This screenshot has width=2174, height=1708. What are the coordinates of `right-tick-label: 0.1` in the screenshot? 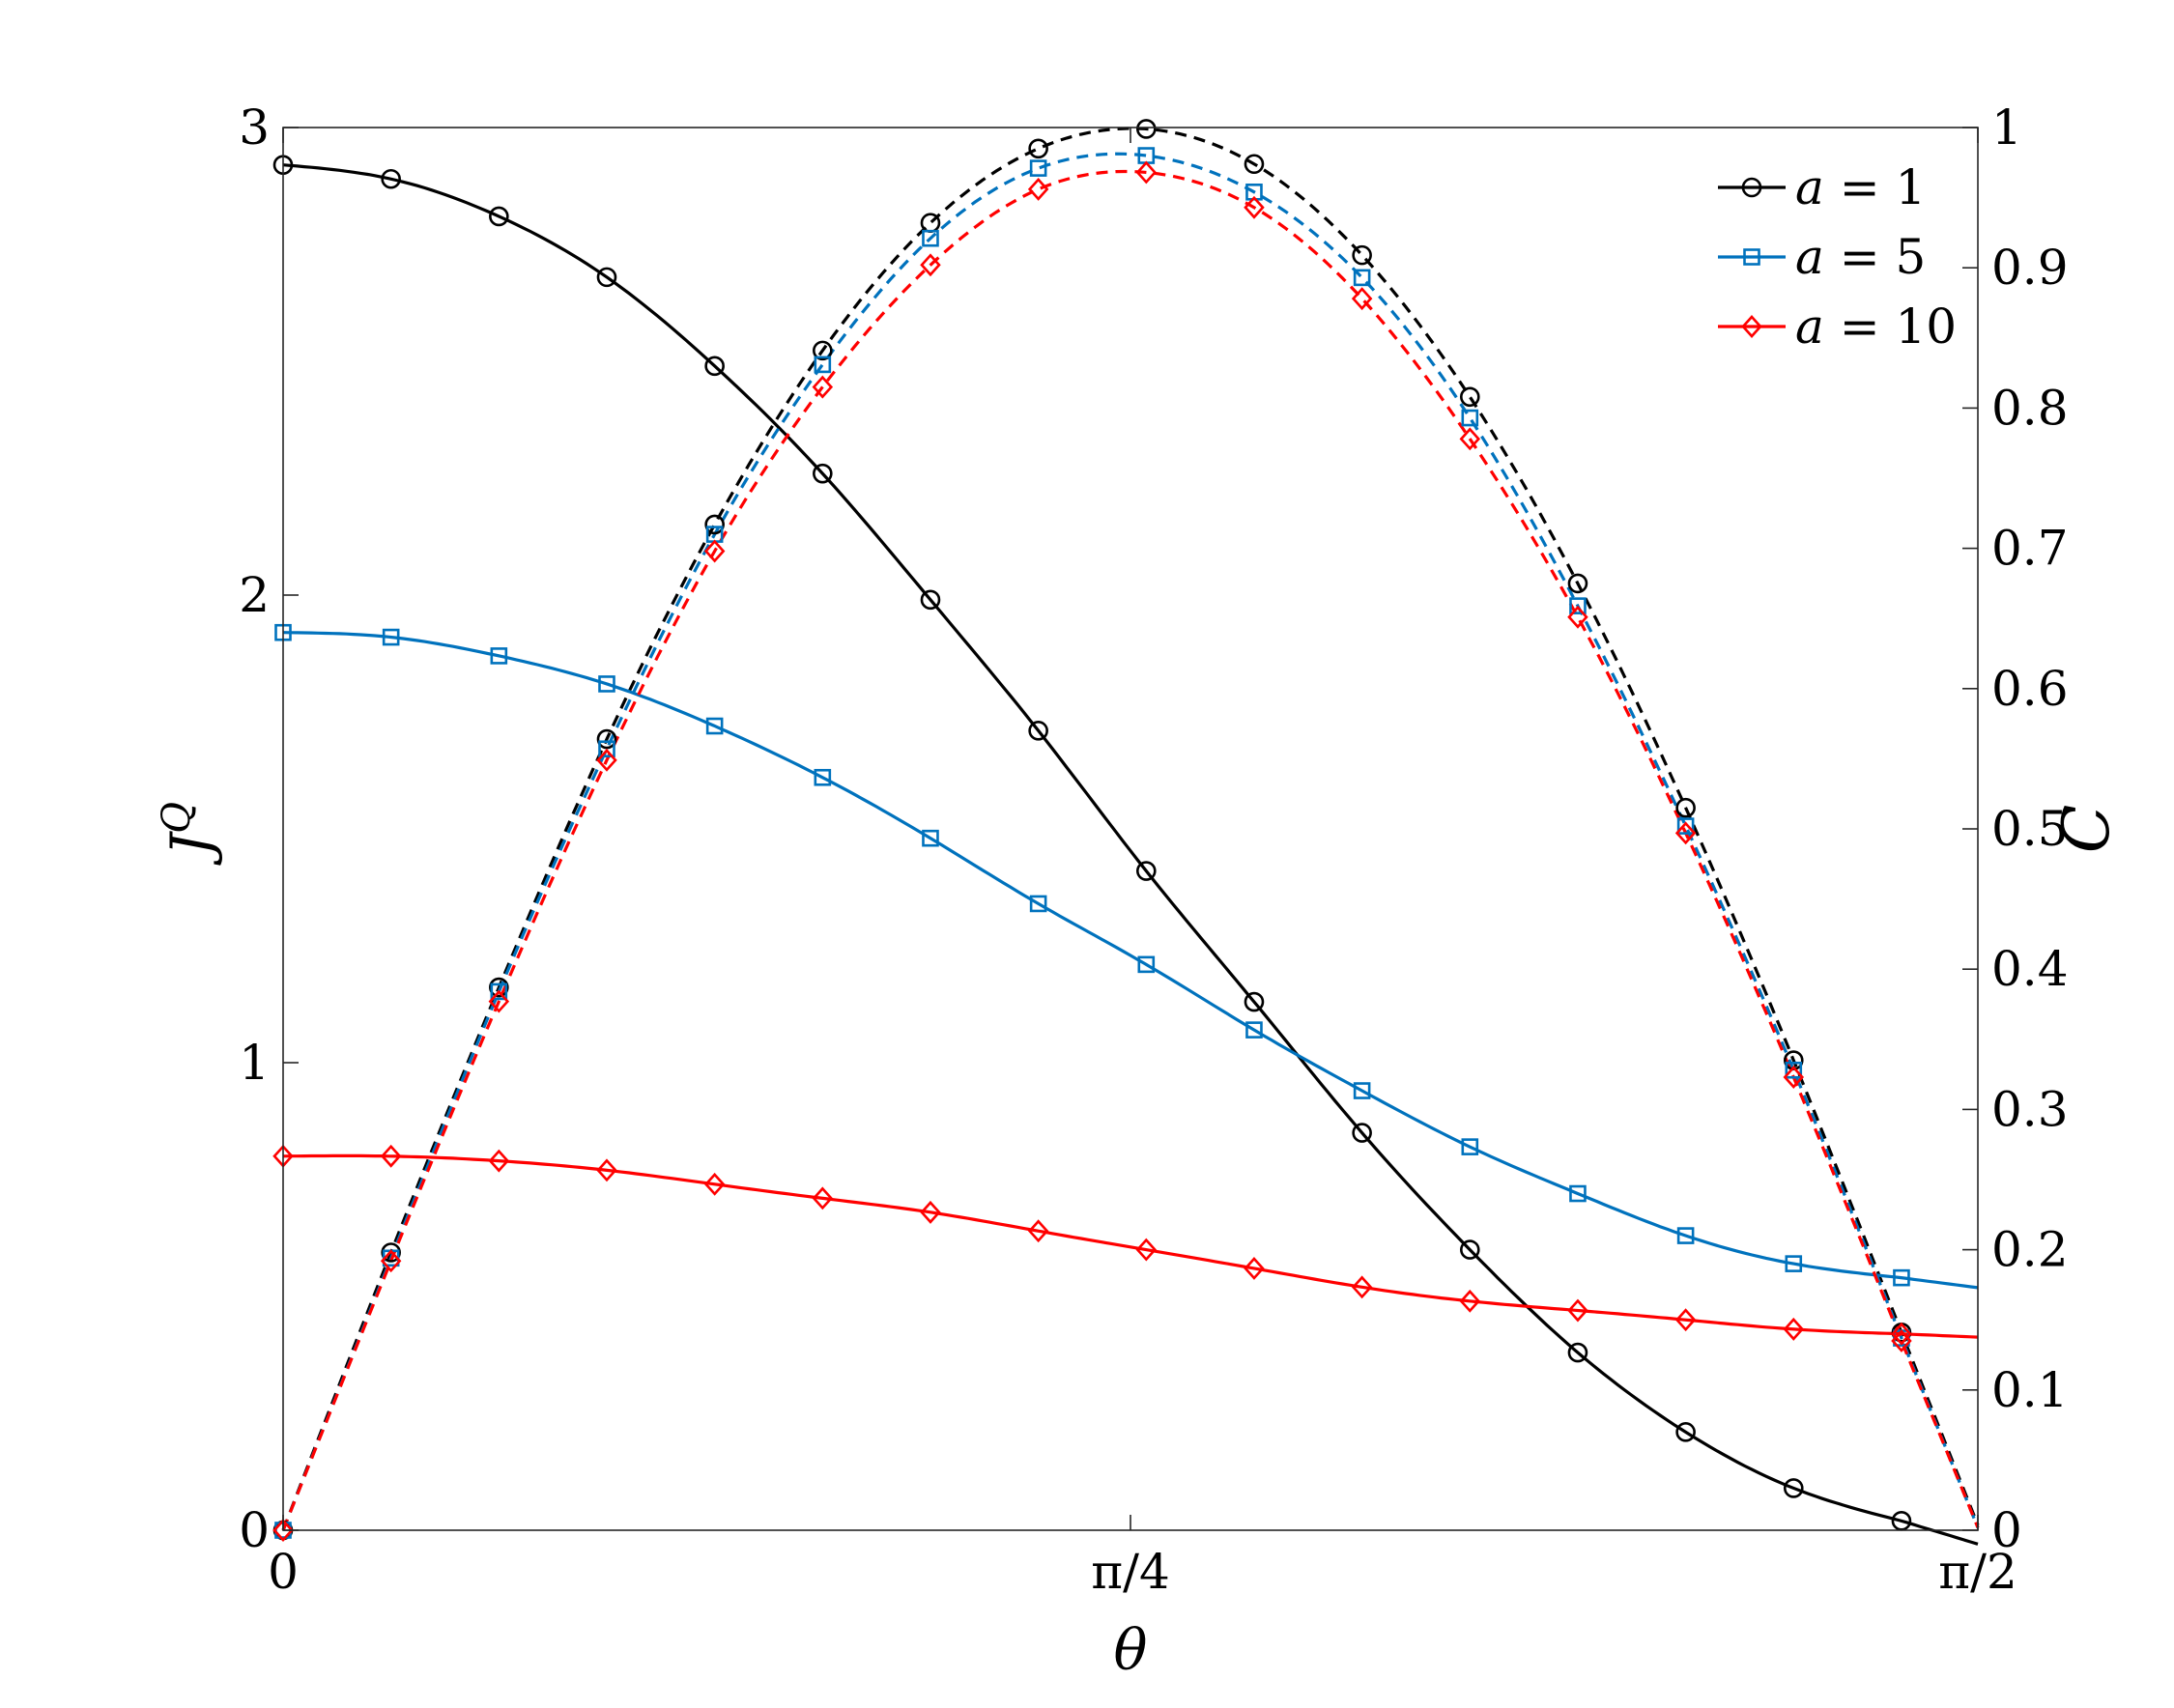 It's located at (2030, 1390).